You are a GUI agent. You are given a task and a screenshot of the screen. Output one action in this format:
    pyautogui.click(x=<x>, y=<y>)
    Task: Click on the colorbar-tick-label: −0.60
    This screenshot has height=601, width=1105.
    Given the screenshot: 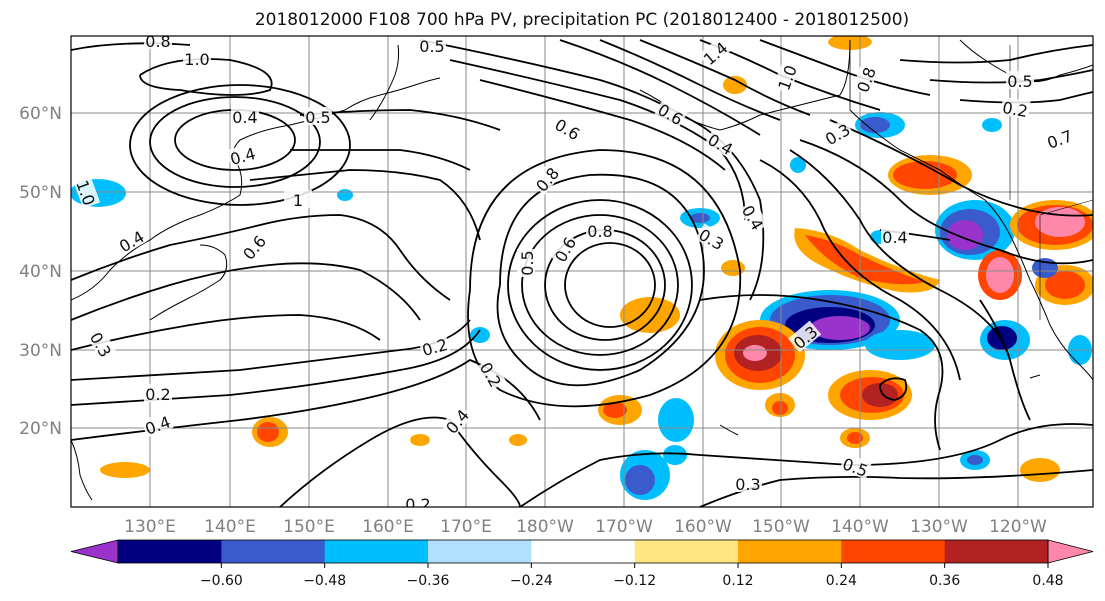 What is the action you would take?
    pyautogui.click(x=221, y=581)
    